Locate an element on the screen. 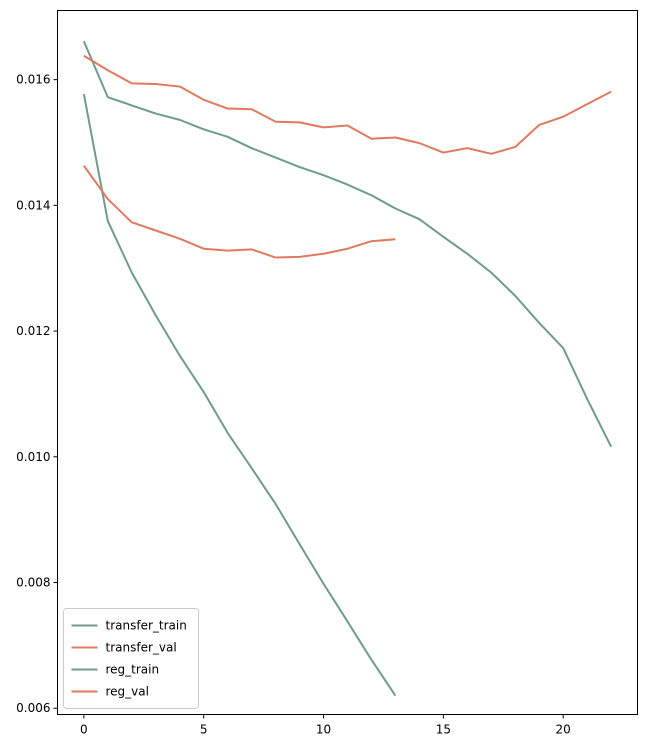  legend-label: reg_train is located at coordinates (133, 670).